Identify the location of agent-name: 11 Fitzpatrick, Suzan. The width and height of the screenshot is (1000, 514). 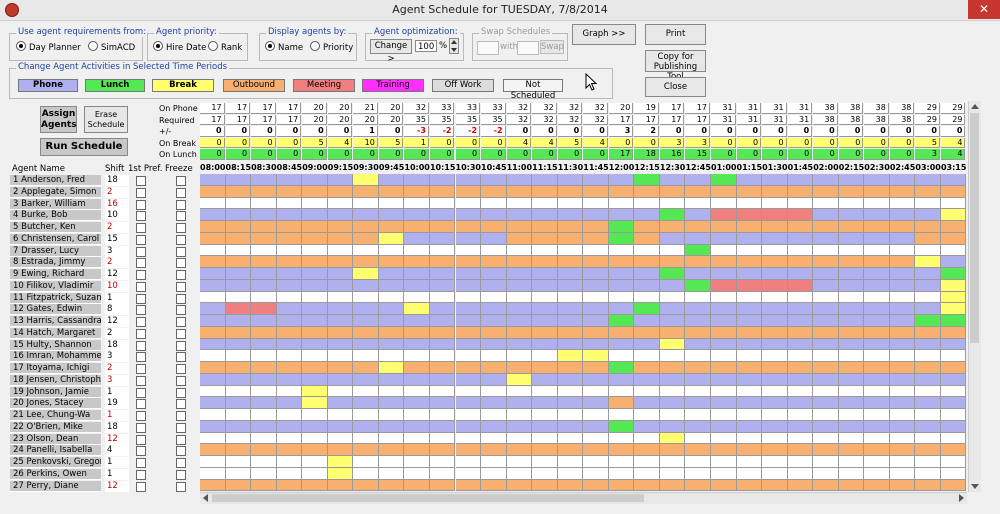
(55, 298).